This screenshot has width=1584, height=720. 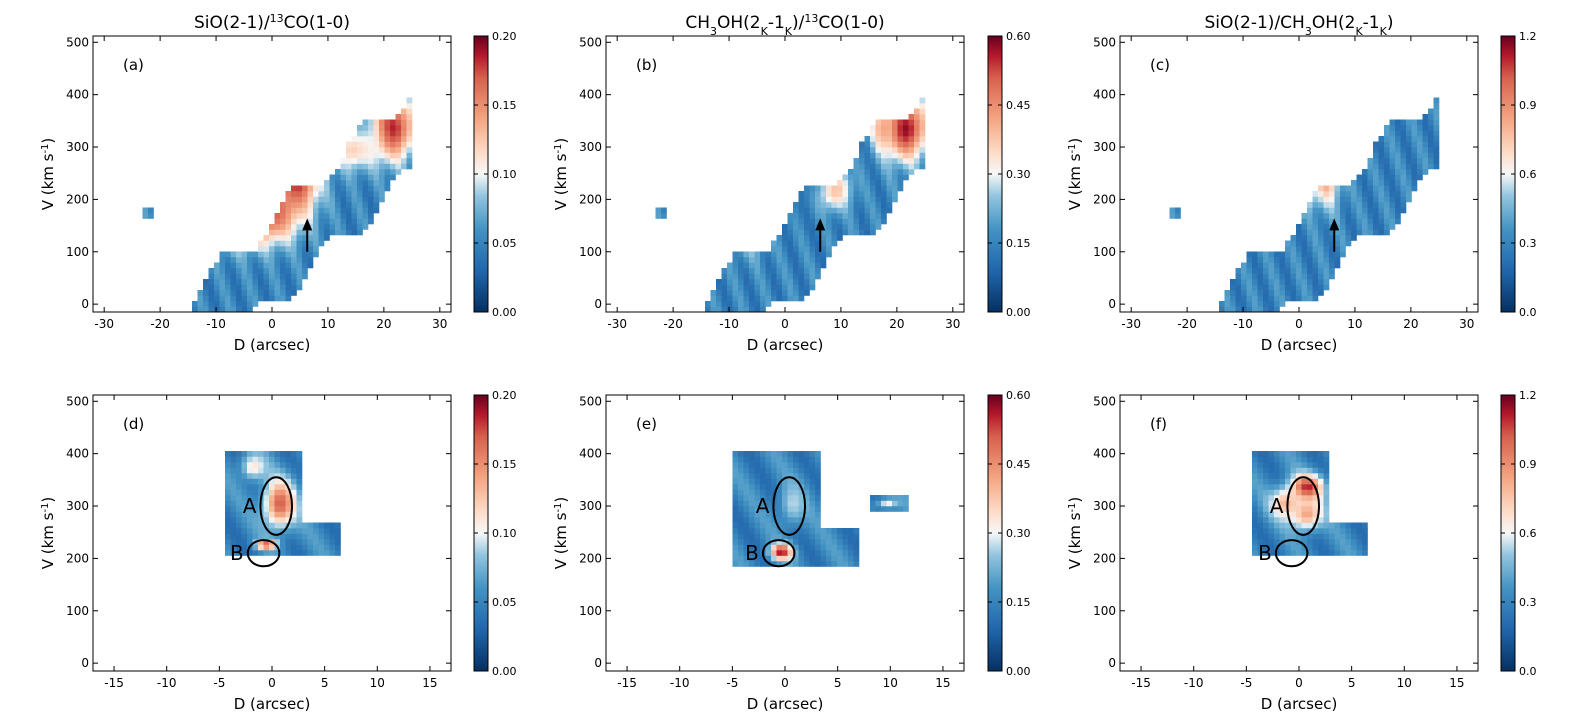 I want to click on chart-title: SiO(2-1)/13CO(1-0), so click(x=272, y=23).